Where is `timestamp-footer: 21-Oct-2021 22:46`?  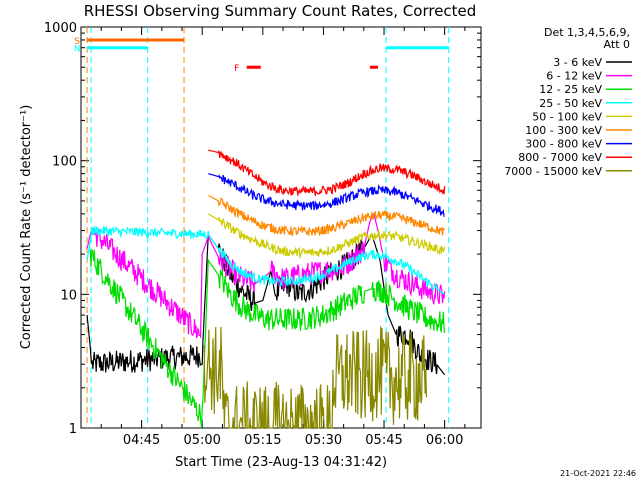
timestamp-footer: 21-Oct-2021 22:46 is located at coordinates (598, 473).